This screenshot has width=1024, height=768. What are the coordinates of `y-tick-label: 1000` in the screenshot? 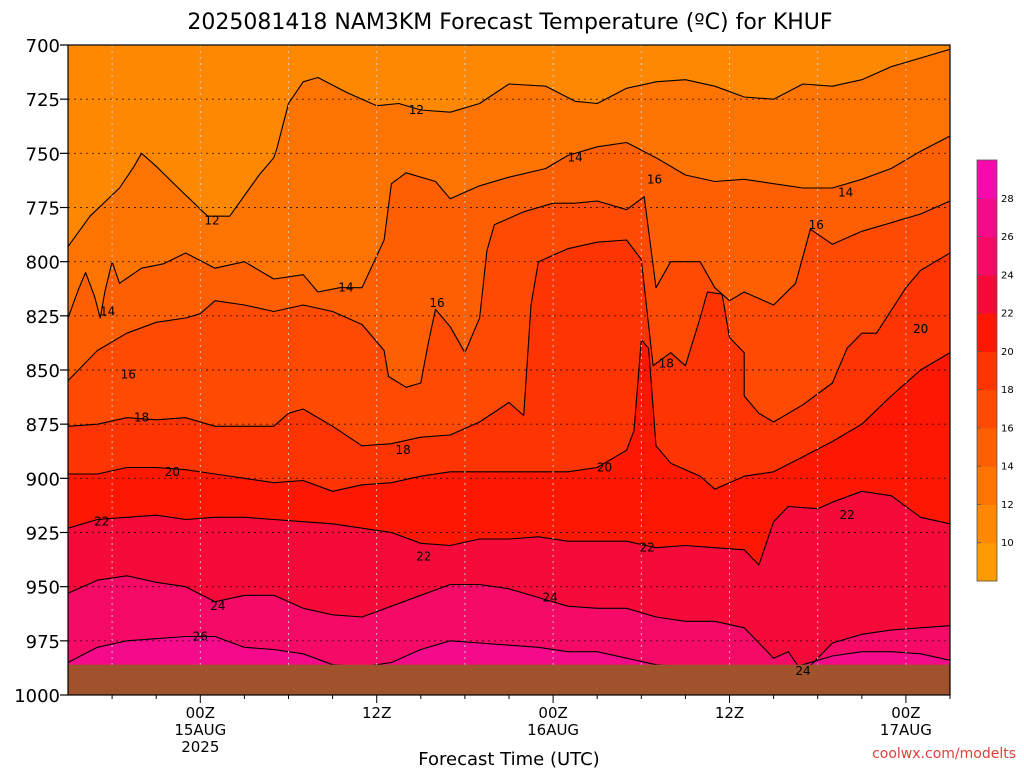 It's located at (37, 696).